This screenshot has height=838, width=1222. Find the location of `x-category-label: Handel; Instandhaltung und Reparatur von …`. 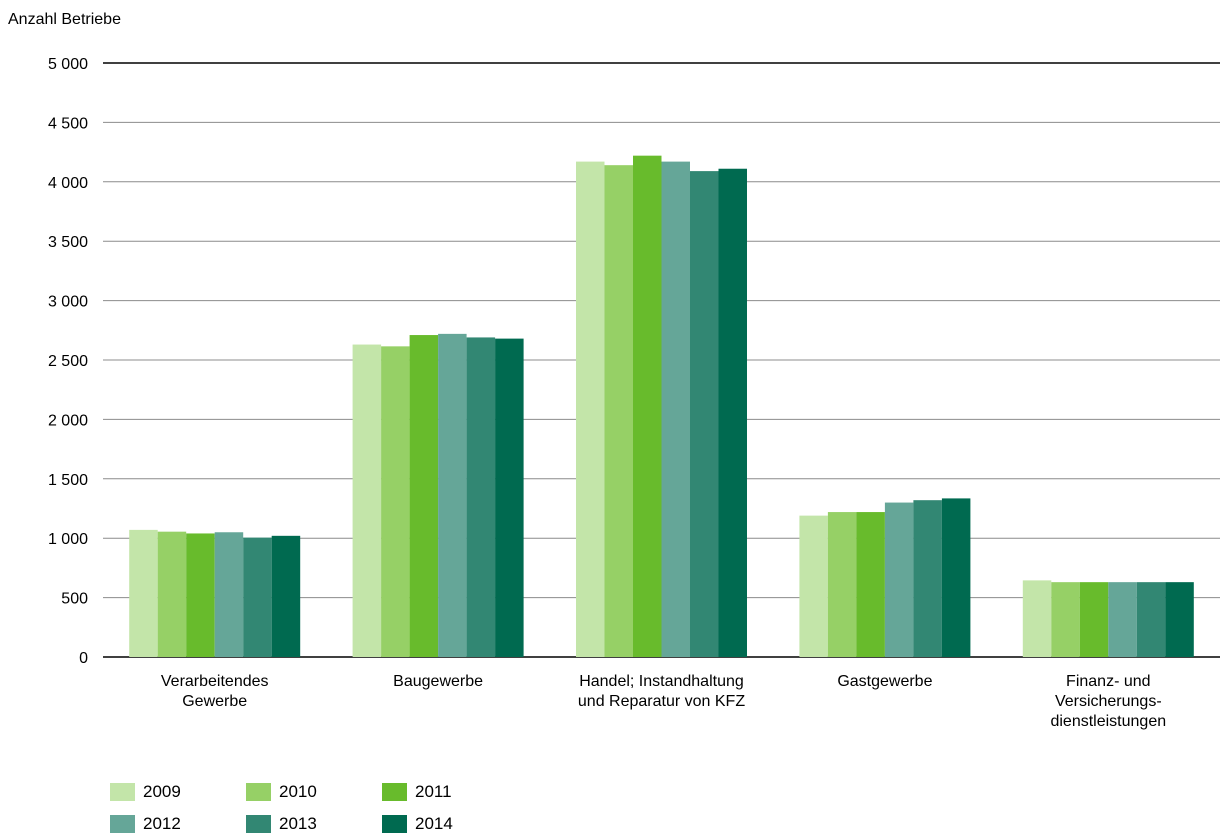

x-category-label: Handel; Instandhaltung und Reparatur von … is located at coordinates (661, 691).